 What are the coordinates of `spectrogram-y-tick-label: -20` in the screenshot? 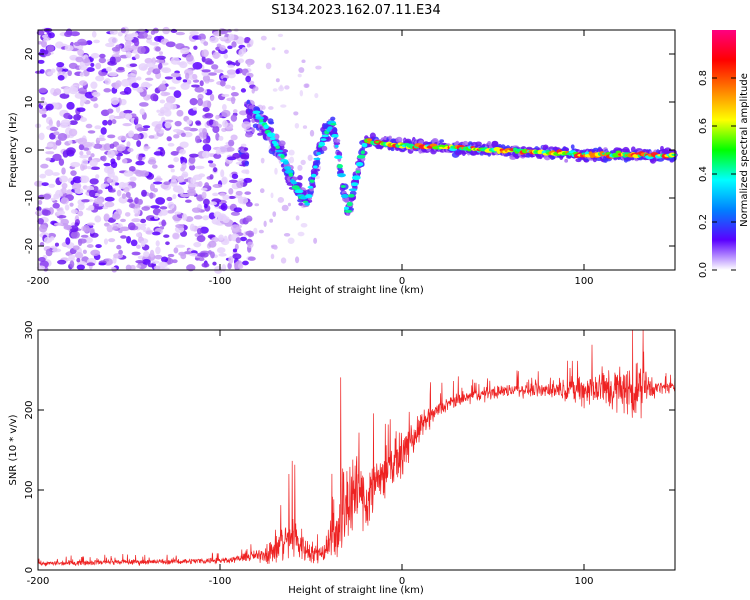 It's located at (29, 246).